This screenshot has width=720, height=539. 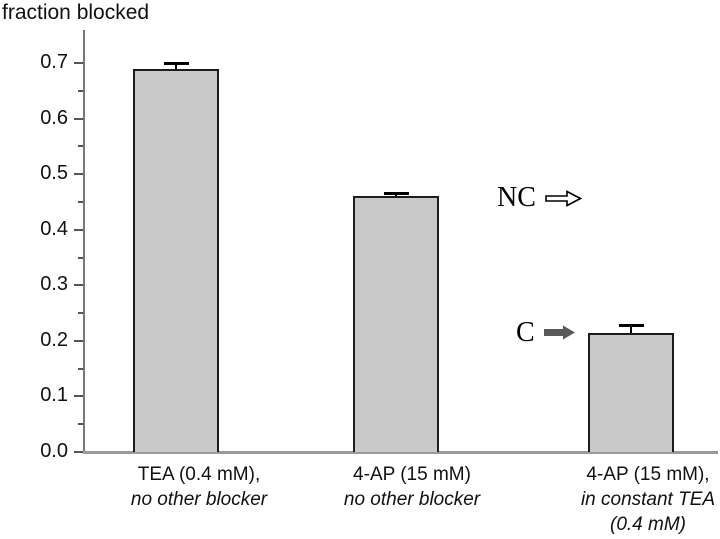 What do you see at coordinates (563, 198) in the screenshot?
I see `hollow-right-arrow-icon` at bounding box center [563, 198].